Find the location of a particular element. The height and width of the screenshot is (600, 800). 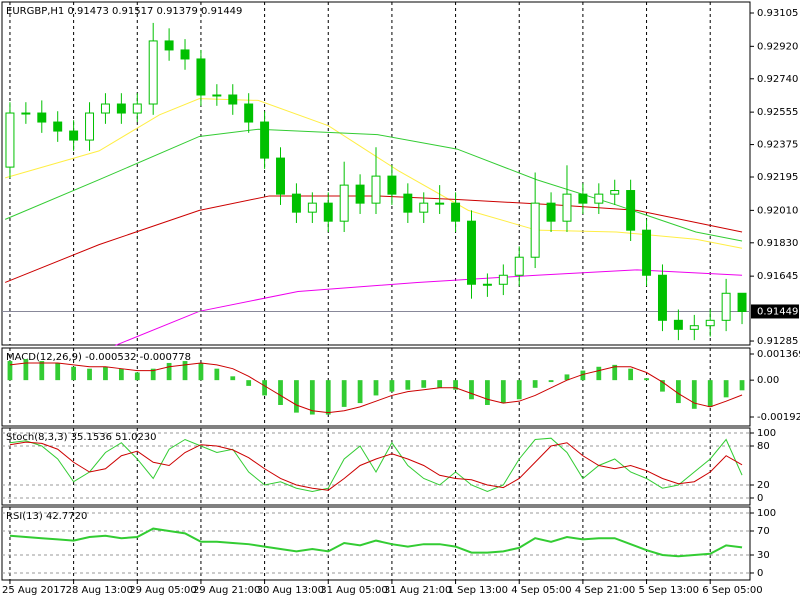

y-tick-label: 0.92555 is located at coordinates (777, 112).